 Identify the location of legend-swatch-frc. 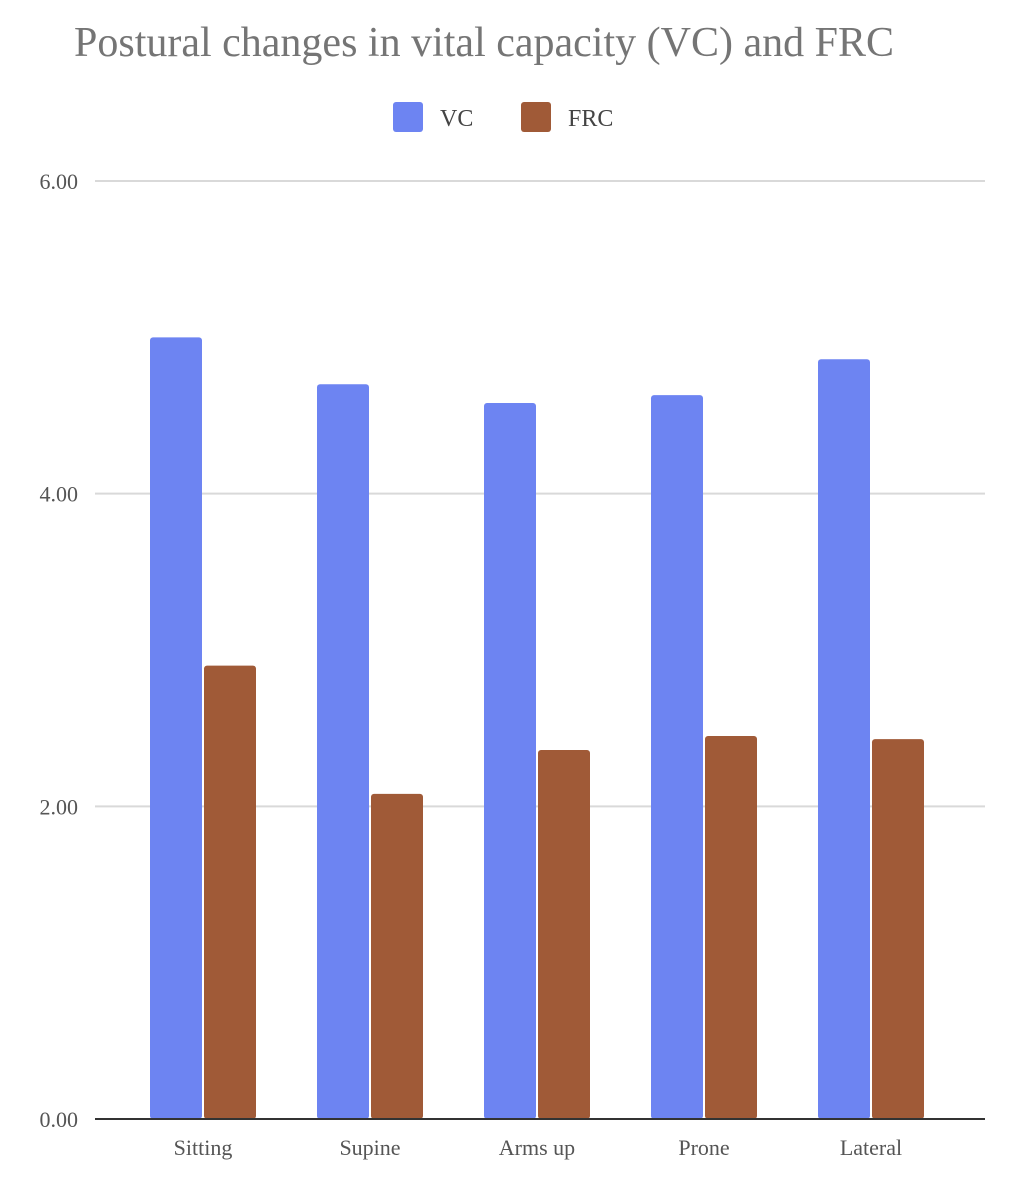
(536, 117).